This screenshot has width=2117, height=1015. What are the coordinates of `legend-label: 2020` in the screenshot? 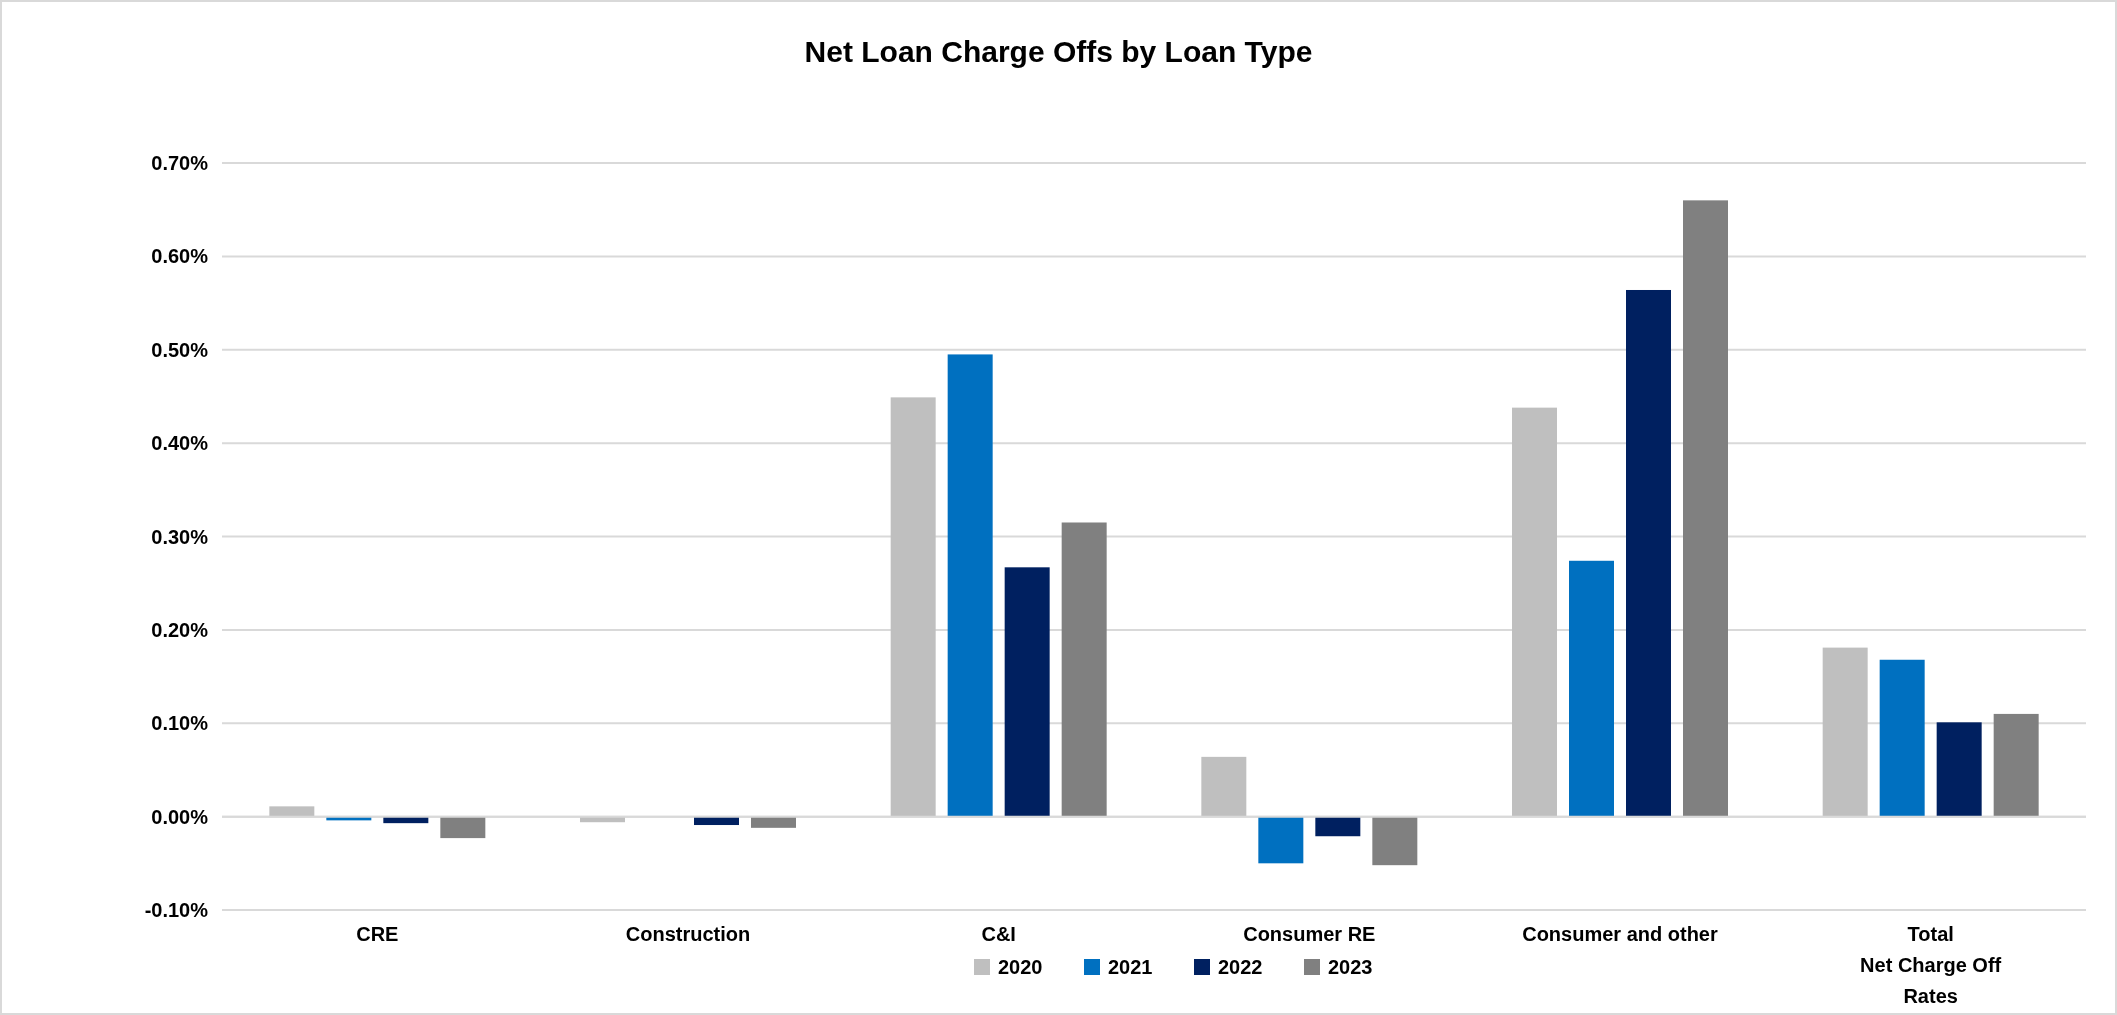 It's located at (1020, 967).